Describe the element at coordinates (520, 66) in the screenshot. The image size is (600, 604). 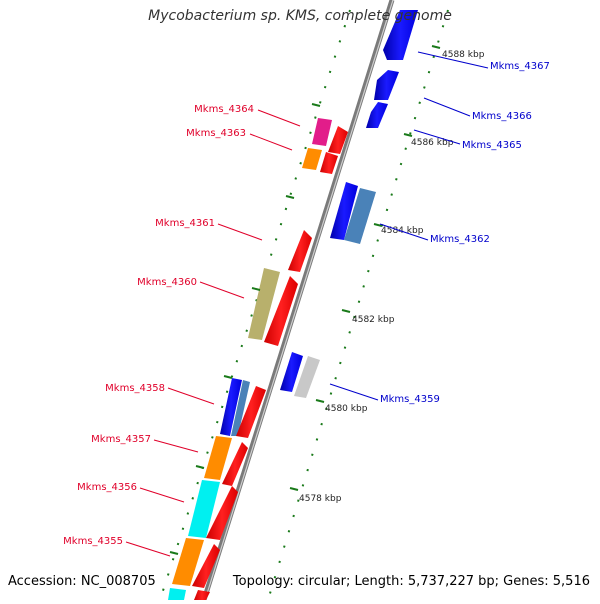
I see `gene-label: Mkms_4367` at that location.